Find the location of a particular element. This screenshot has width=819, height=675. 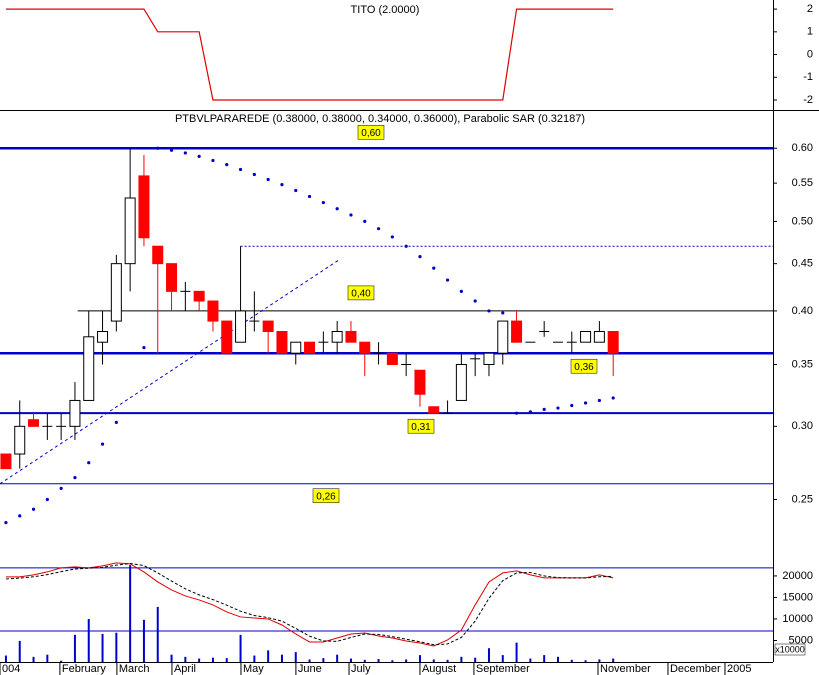

unit-box is located at coordinates (790, 649).